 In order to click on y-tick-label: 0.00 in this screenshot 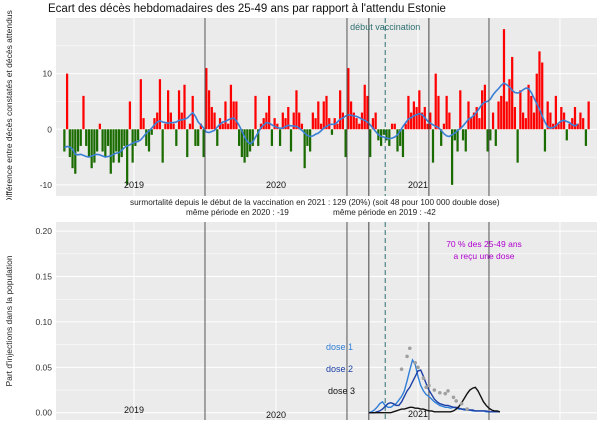, I will do `click(43, 413)`.